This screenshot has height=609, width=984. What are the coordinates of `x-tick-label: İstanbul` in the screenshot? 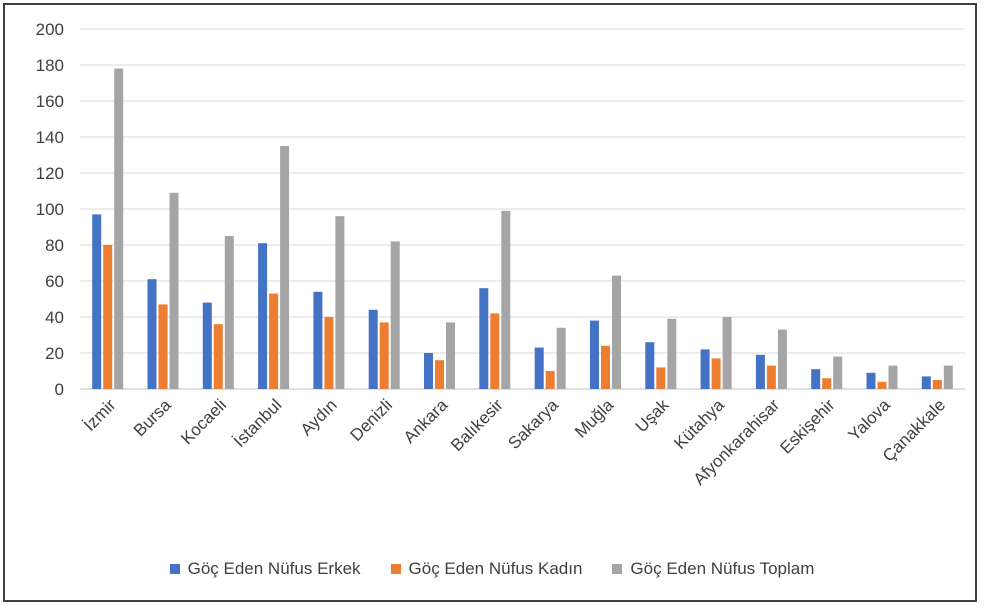 It's located at (258, 423).